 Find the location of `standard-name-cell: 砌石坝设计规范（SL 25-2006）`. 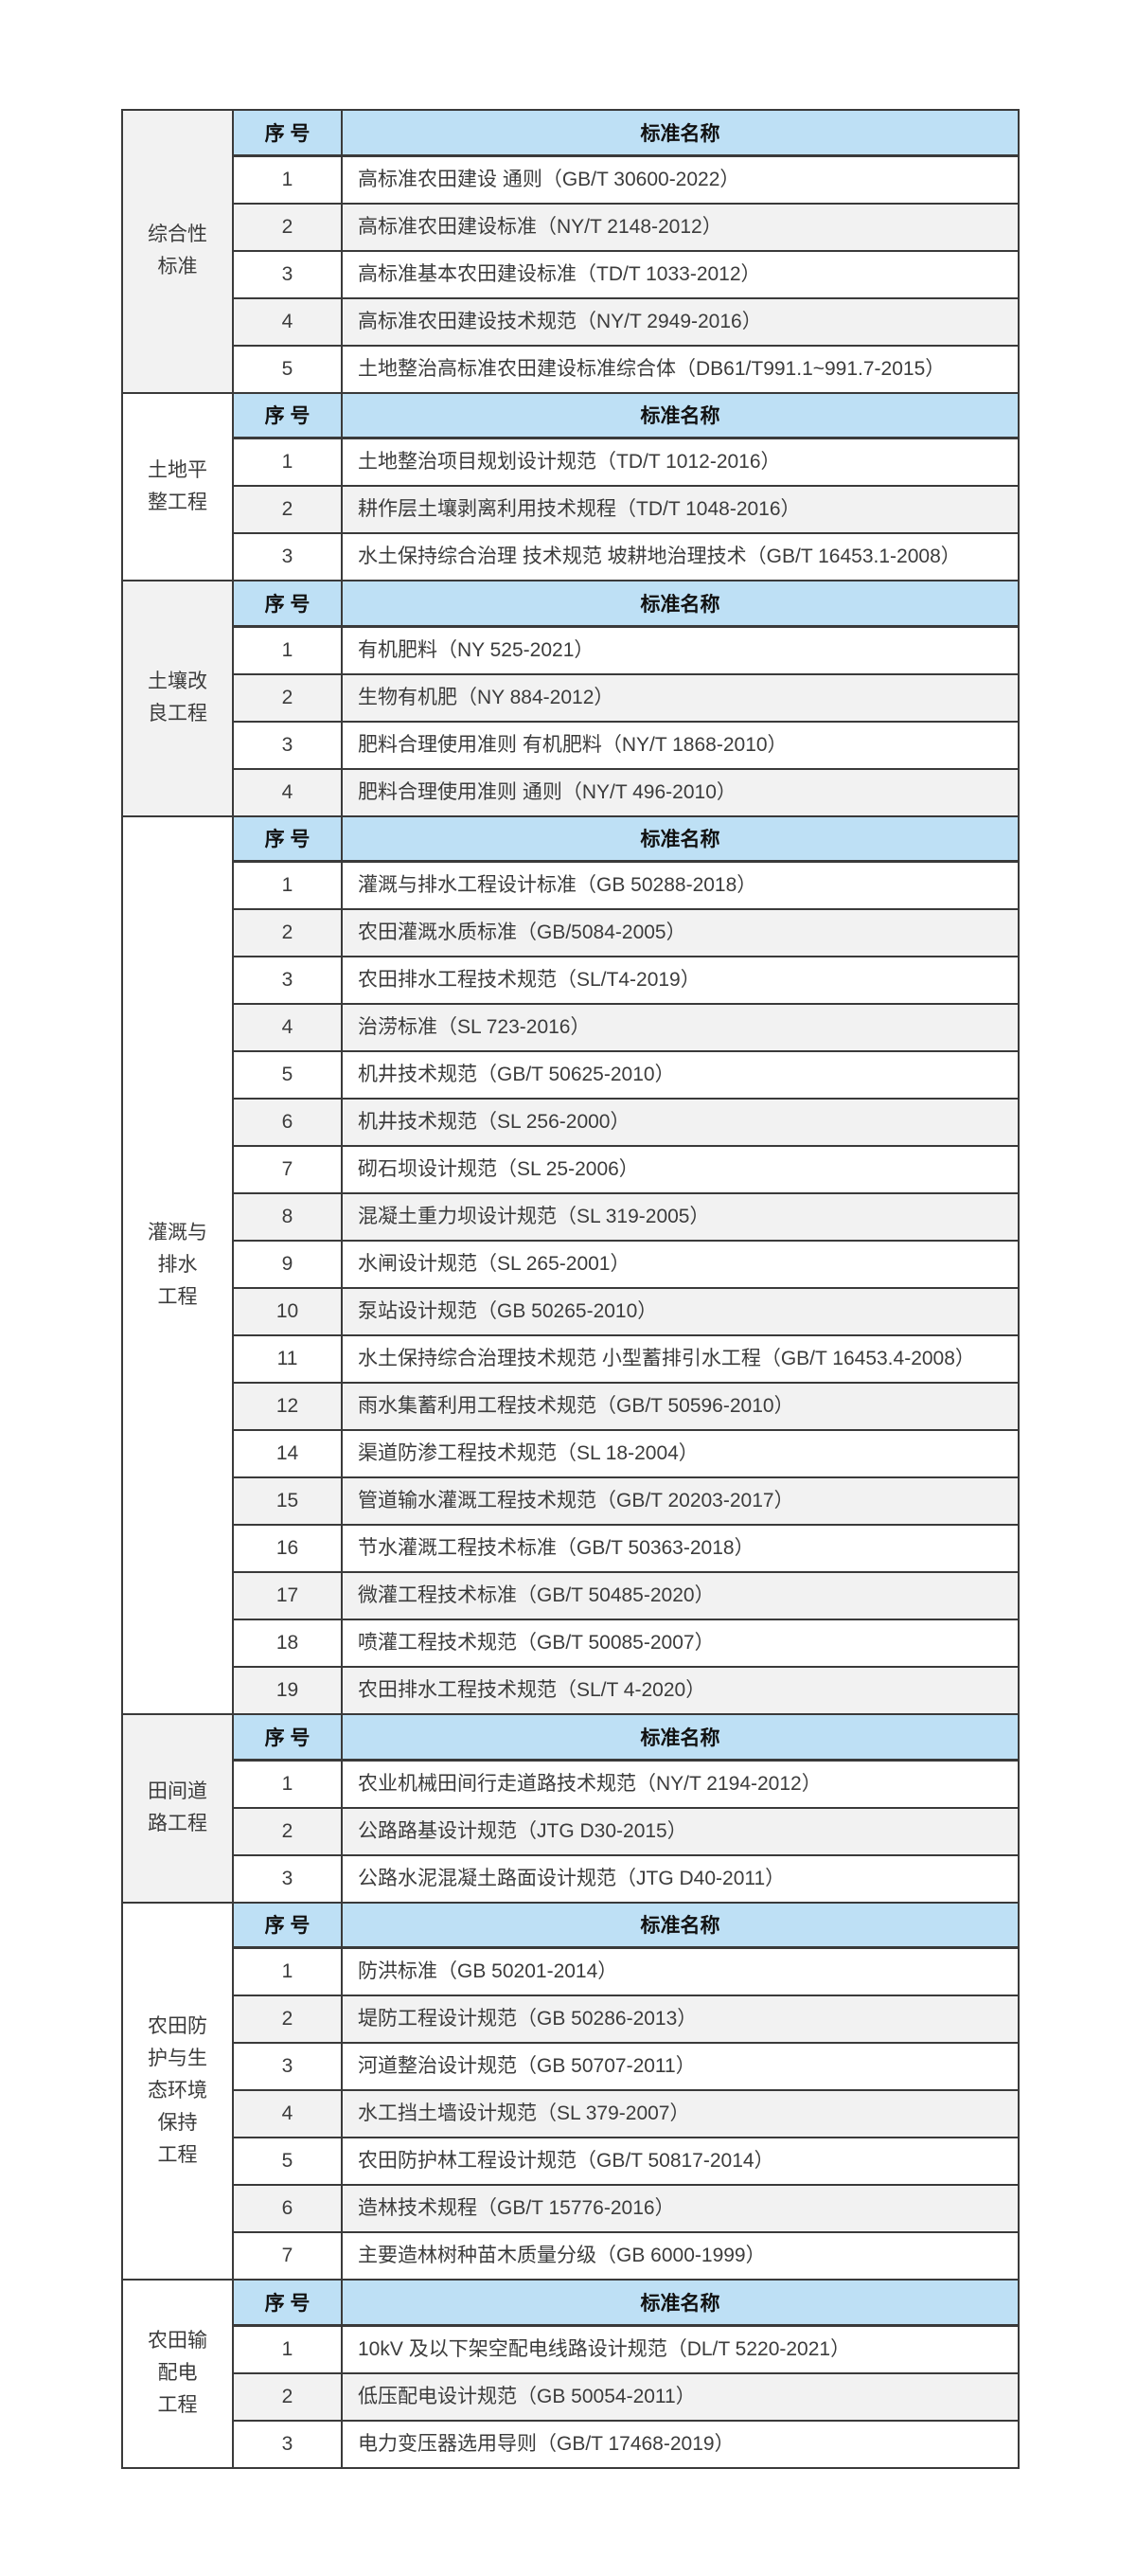

standard-name-cell: 砌石坝设计规范（SL 25-2006） is located at coordinates (680, 1169).